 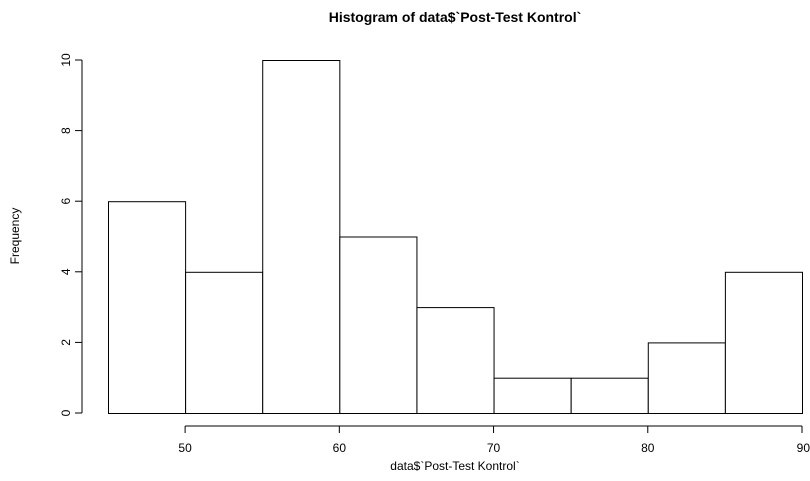 What do you see at coordinates (340, 448) in the screenshot?
I see `x-tick-label: 60` at bounding box center [340, 448].